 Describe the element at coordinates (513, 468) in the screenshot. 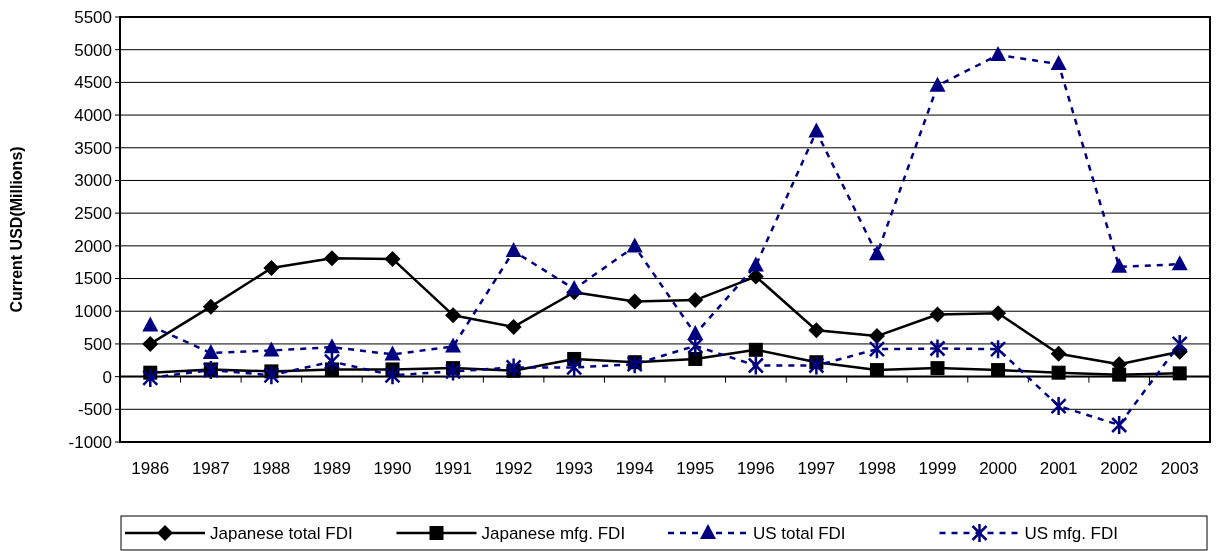

I see `x-tick-label: 1992` at that location.